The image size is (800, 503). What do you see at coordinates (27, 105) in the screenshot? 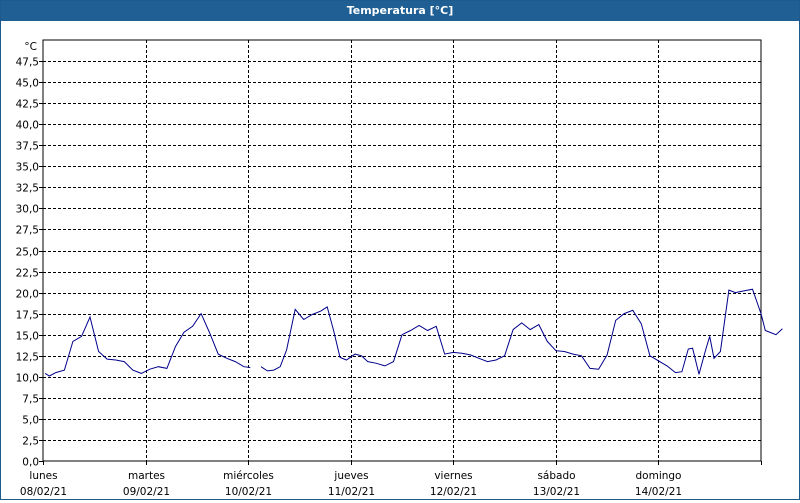
I see `y-tick-label: 42,5` at bounding box center [27, 105].